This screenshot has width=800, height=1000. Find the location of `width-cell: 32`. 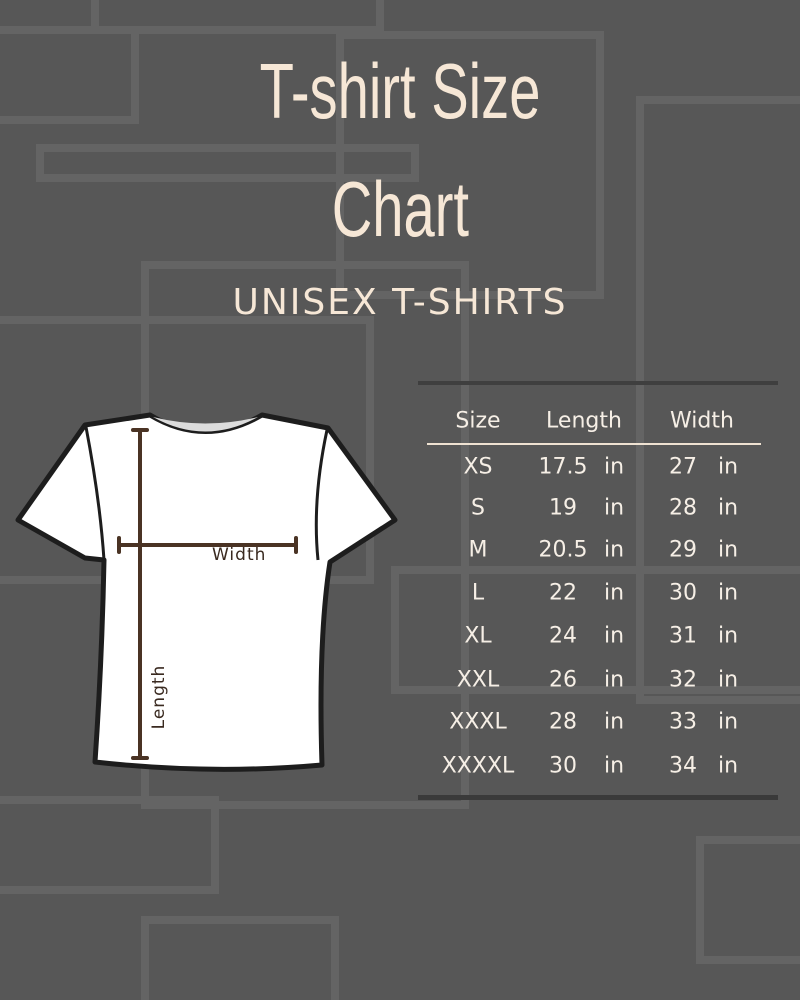

width-cell: 32 is located at coordinates (683, 680).